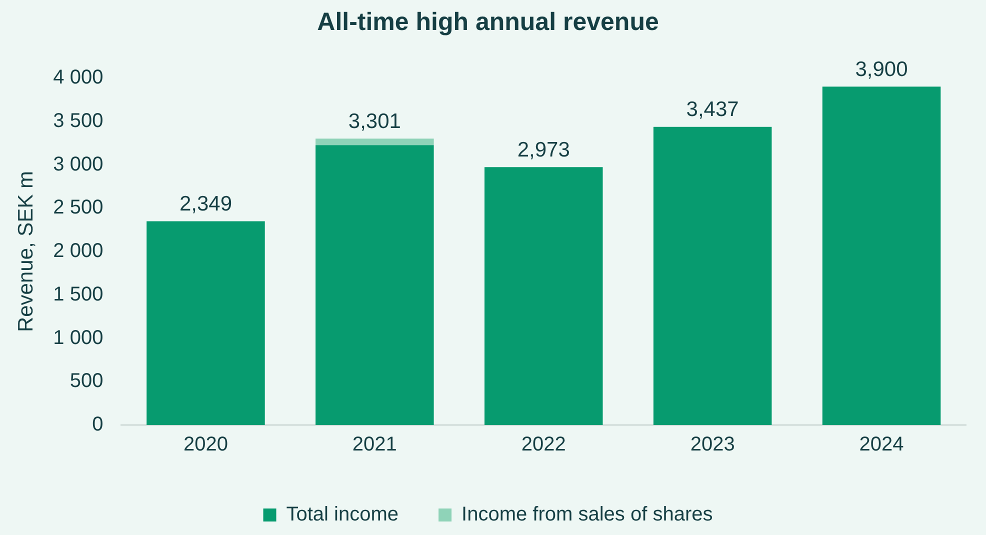  Describe the element at coordinates (78, 294) in the screenshot. I see `y-tick-label: 1 500` at that location.